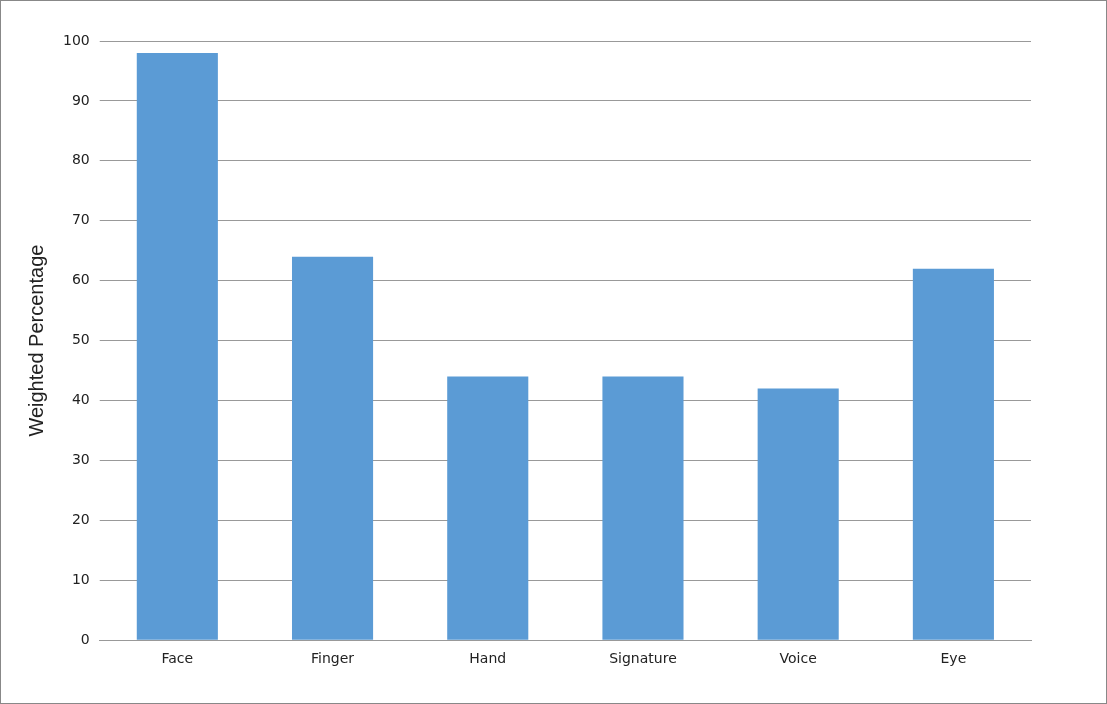  What do you see at coordinates (80, 279) in the screenshot?
I see `y-tick-label: 60` at bounding box center [80, 279].